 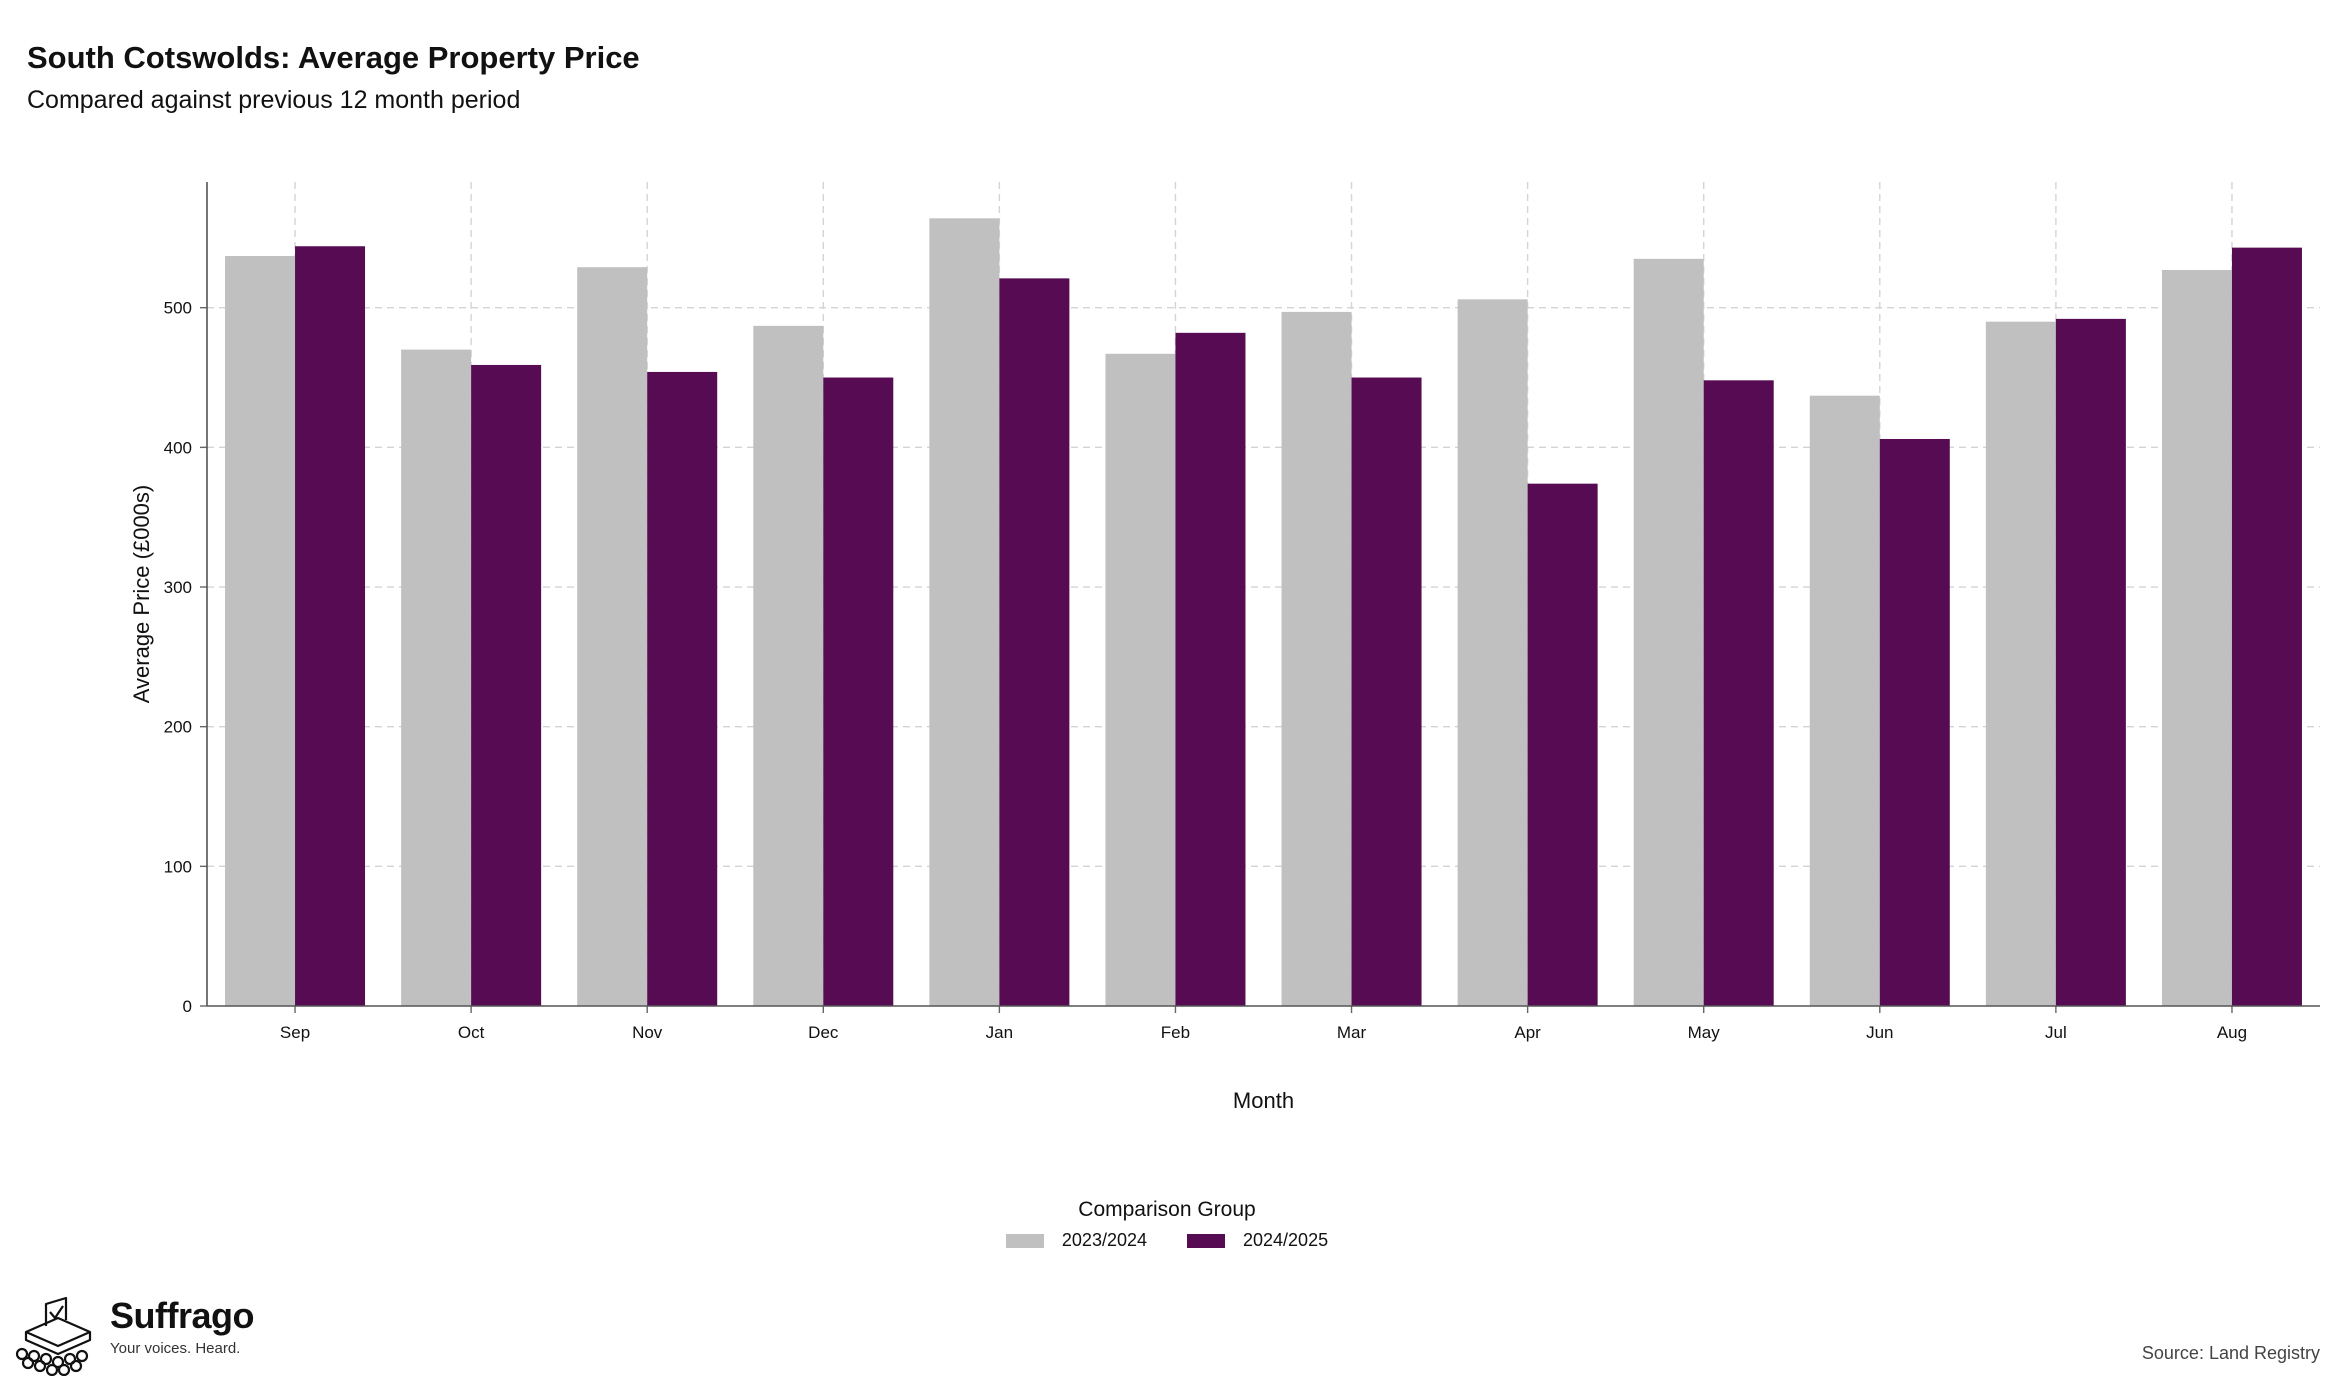 What do you see at coordinates (788, 666) in the screenshot?
I see `bar-2023-2024-dec` at bounding box center [788, 666].